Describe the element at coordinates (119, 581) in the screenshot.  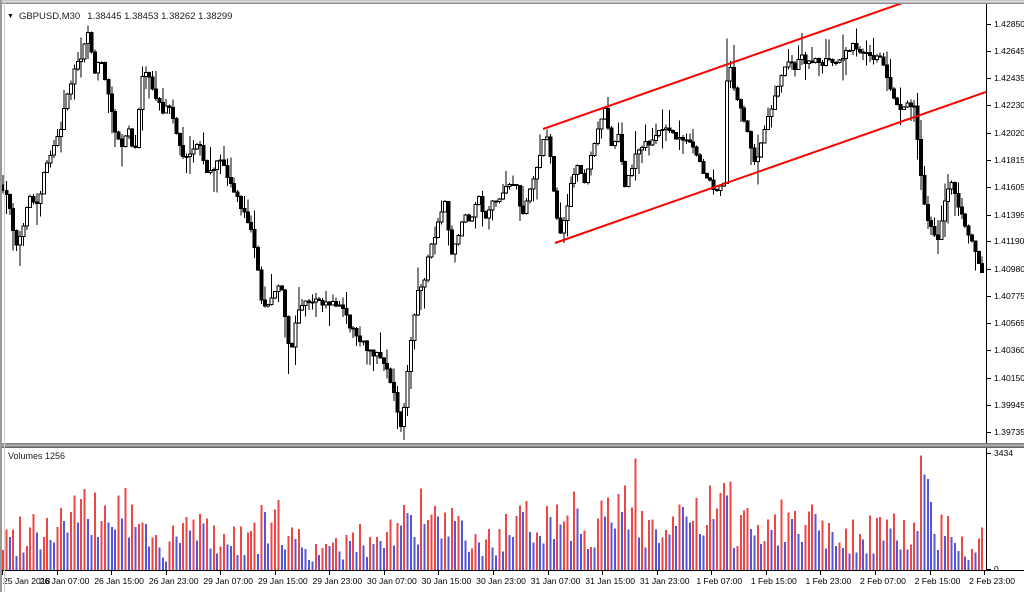
I see `time-axis-label: 26 Jan 15:00` at that location.